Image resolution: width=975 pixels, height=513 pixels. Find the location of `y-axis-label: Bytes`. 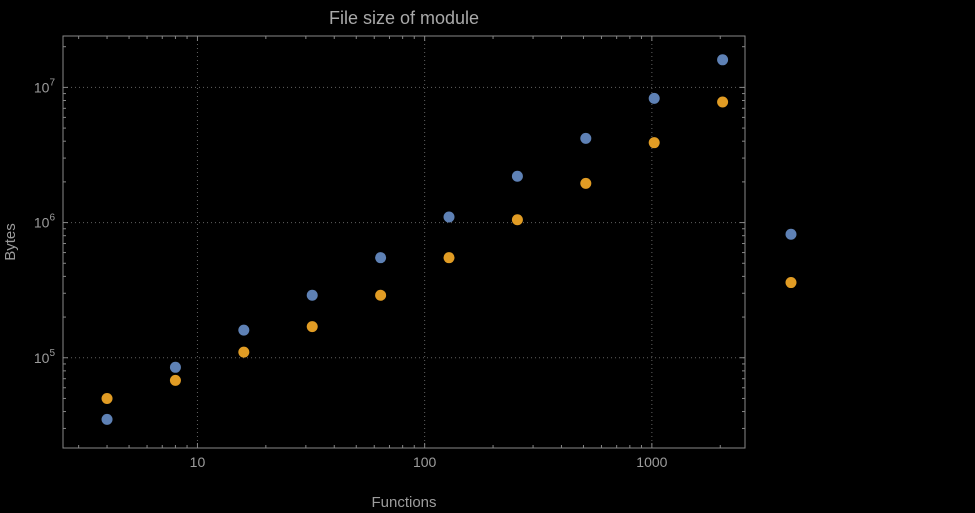

y-axis-label: Bytes is located at coordinates (10, 242).